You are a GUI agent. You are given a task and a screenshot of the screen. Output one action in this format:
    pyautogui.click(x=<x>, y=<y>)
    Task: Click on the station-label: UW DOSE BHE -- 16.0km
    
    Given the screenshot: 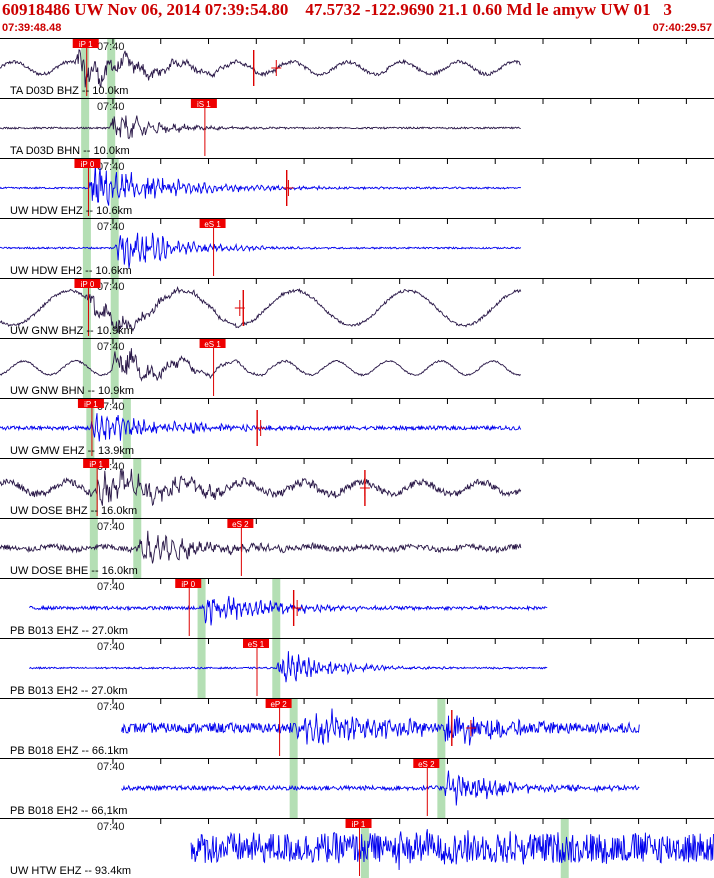 What is the action you would take?
    pyautogui.click(x=74, y=571)
    